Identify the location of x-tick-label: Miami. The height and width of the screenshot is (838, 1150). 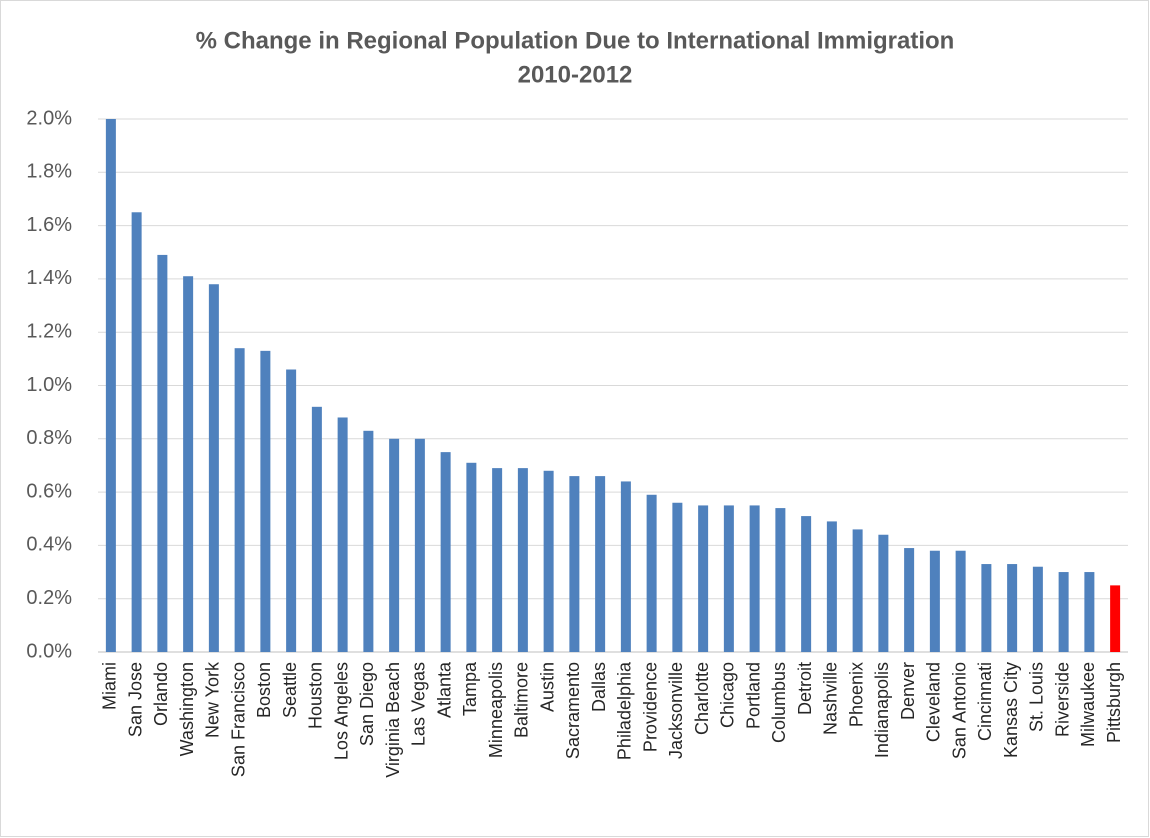
(110, 686).